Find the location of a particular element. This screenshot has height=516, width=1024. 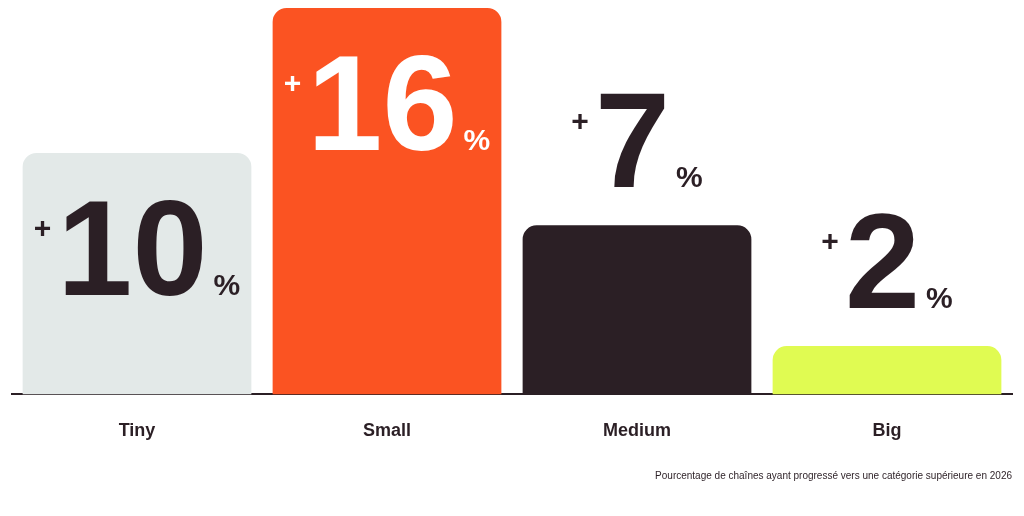

data-label: +2% is located at coordinates (887, 262).